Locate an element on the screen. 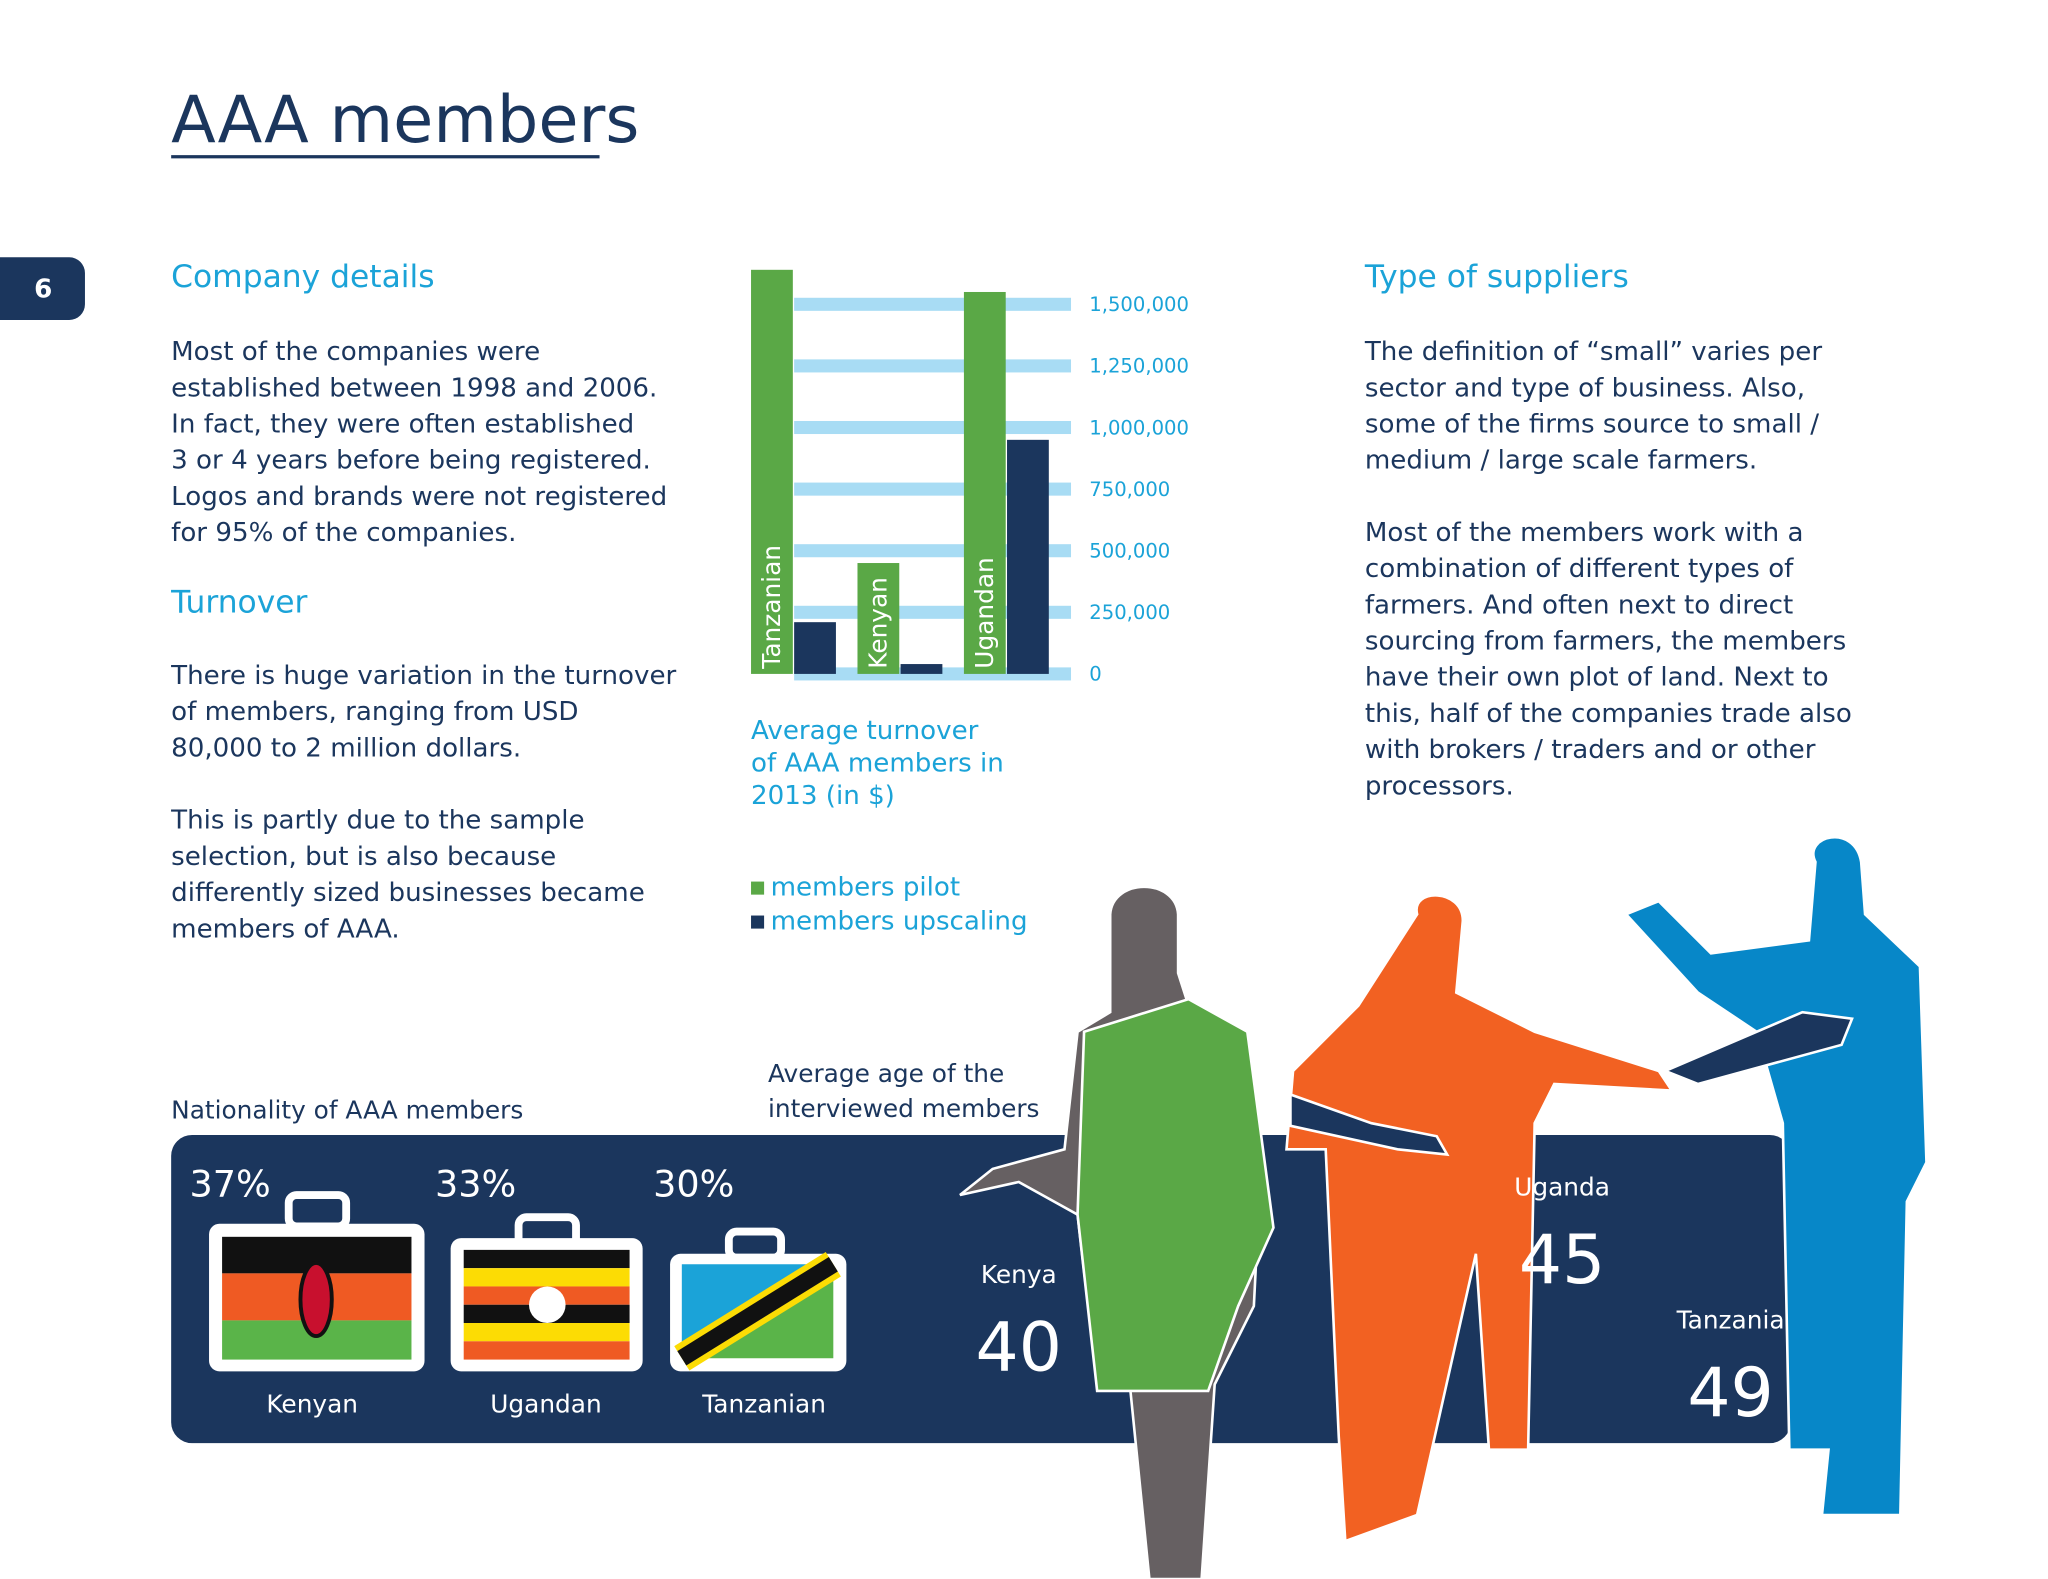 This screenshot has height=1579, width=2048. nationality-share: 30% is located at coordinates (693, 1183).